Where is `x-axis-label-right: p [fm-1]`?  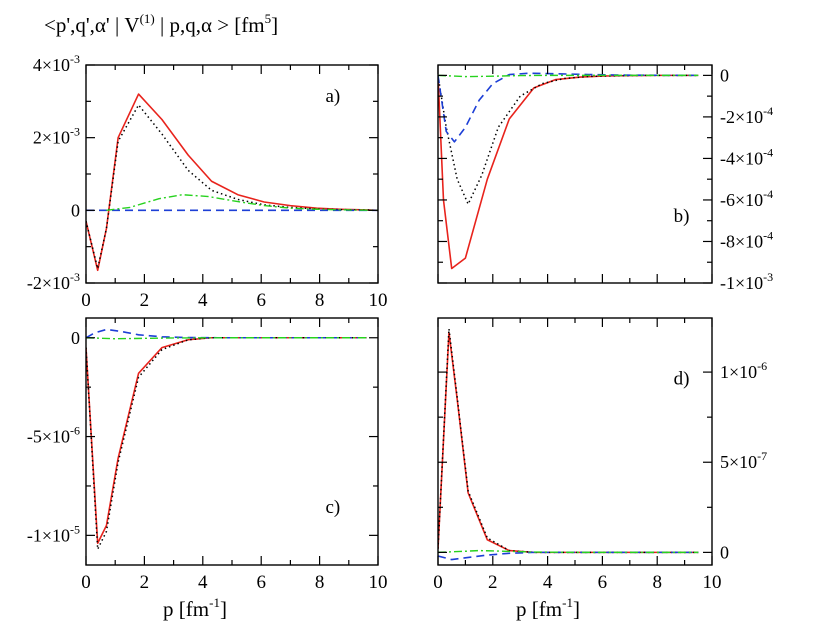 x-axis-label-right: p [fm-1] is located at coordinates (548, 608).